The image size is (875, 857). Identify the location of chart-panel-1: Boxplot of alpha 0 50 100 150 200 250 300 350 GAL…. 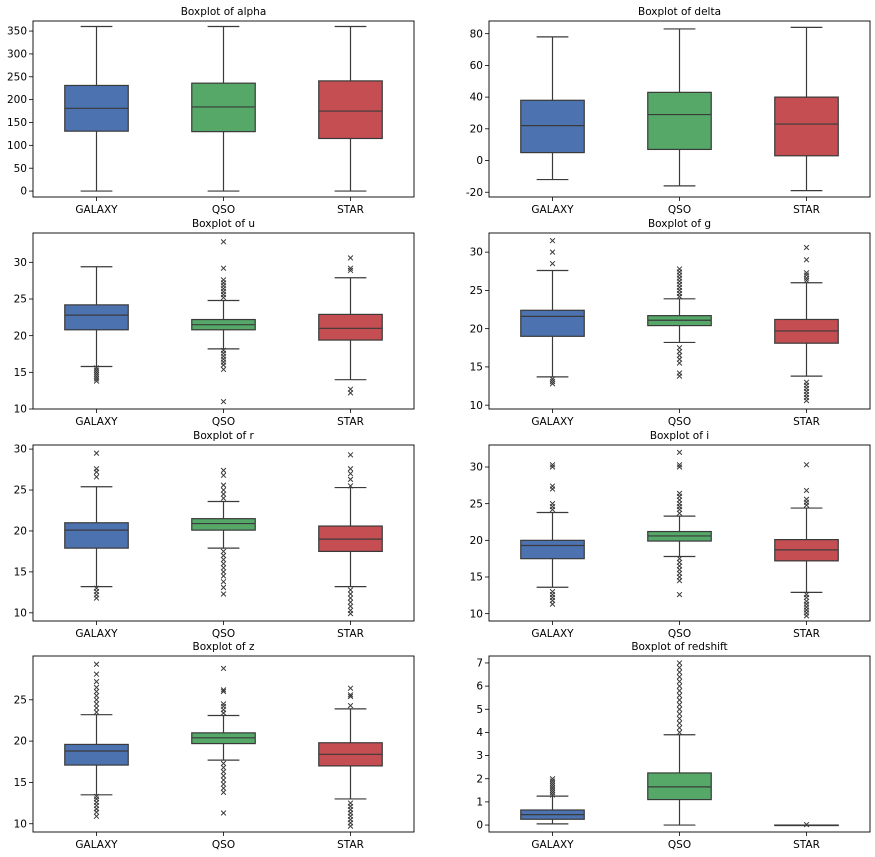
(211, 111).